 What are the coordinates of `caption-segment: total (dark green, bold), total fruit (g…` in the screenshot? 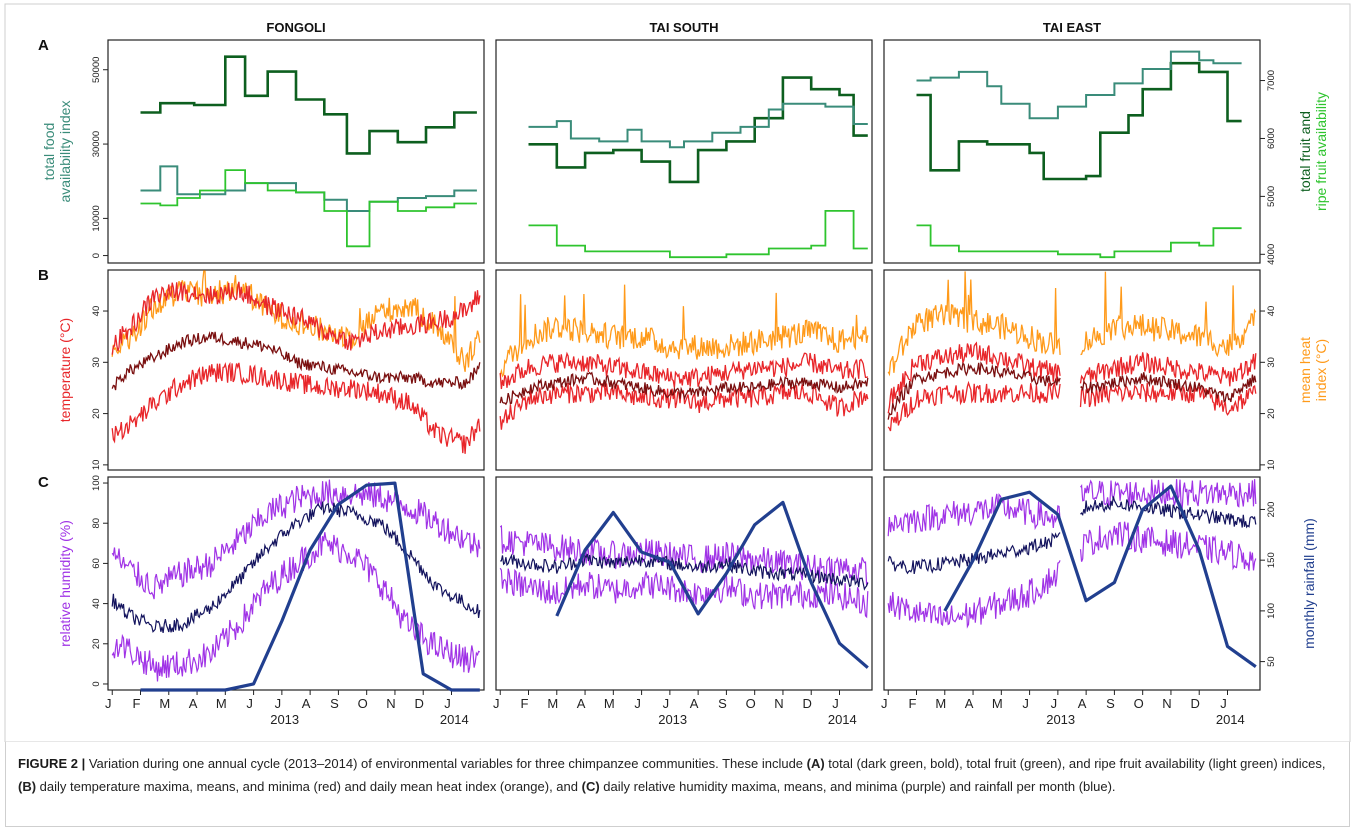 It's located at (1075, 763).